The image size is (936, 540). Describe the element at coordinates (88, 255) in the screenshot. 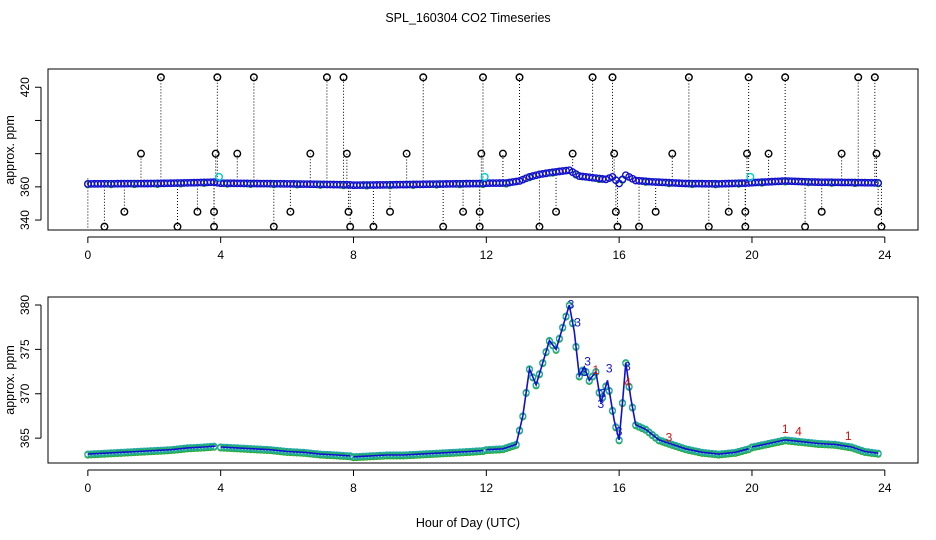

I see `x-tick-label: 0` at that location.